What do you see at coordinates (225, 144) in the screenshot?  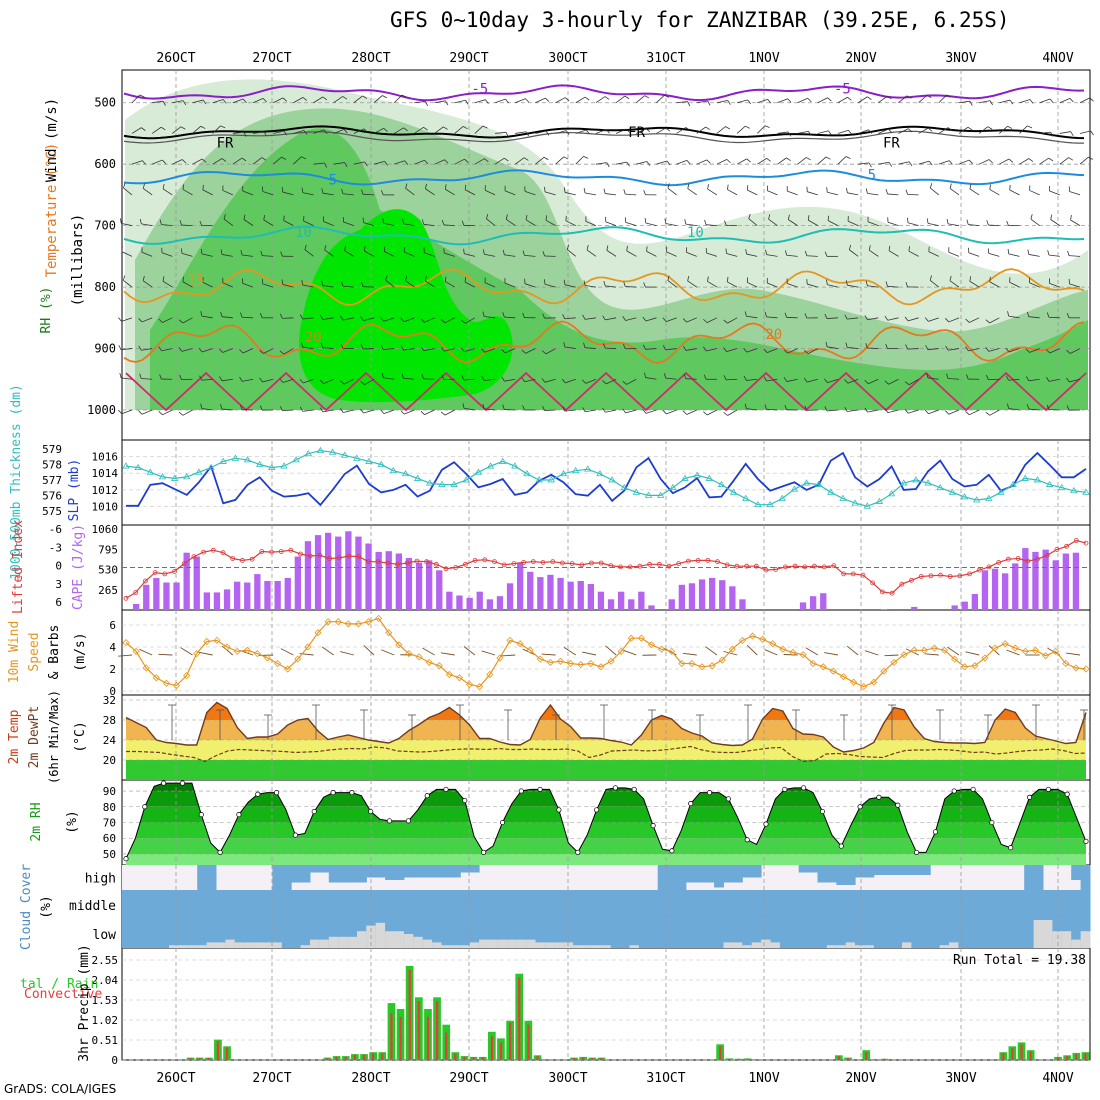 I see `contour-label: FR` at bounding box center [225, 144].